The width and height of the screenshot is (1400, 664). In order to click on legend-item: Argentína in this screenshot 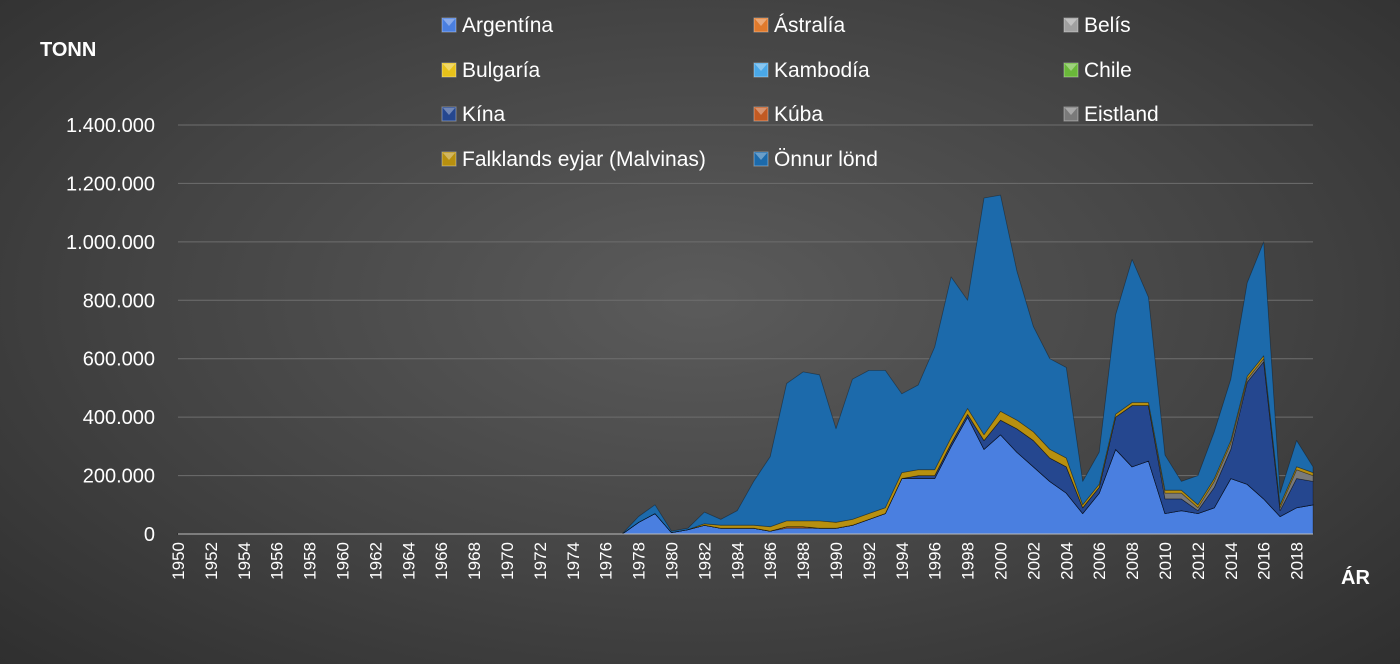, I will do `click(497, 25)`.